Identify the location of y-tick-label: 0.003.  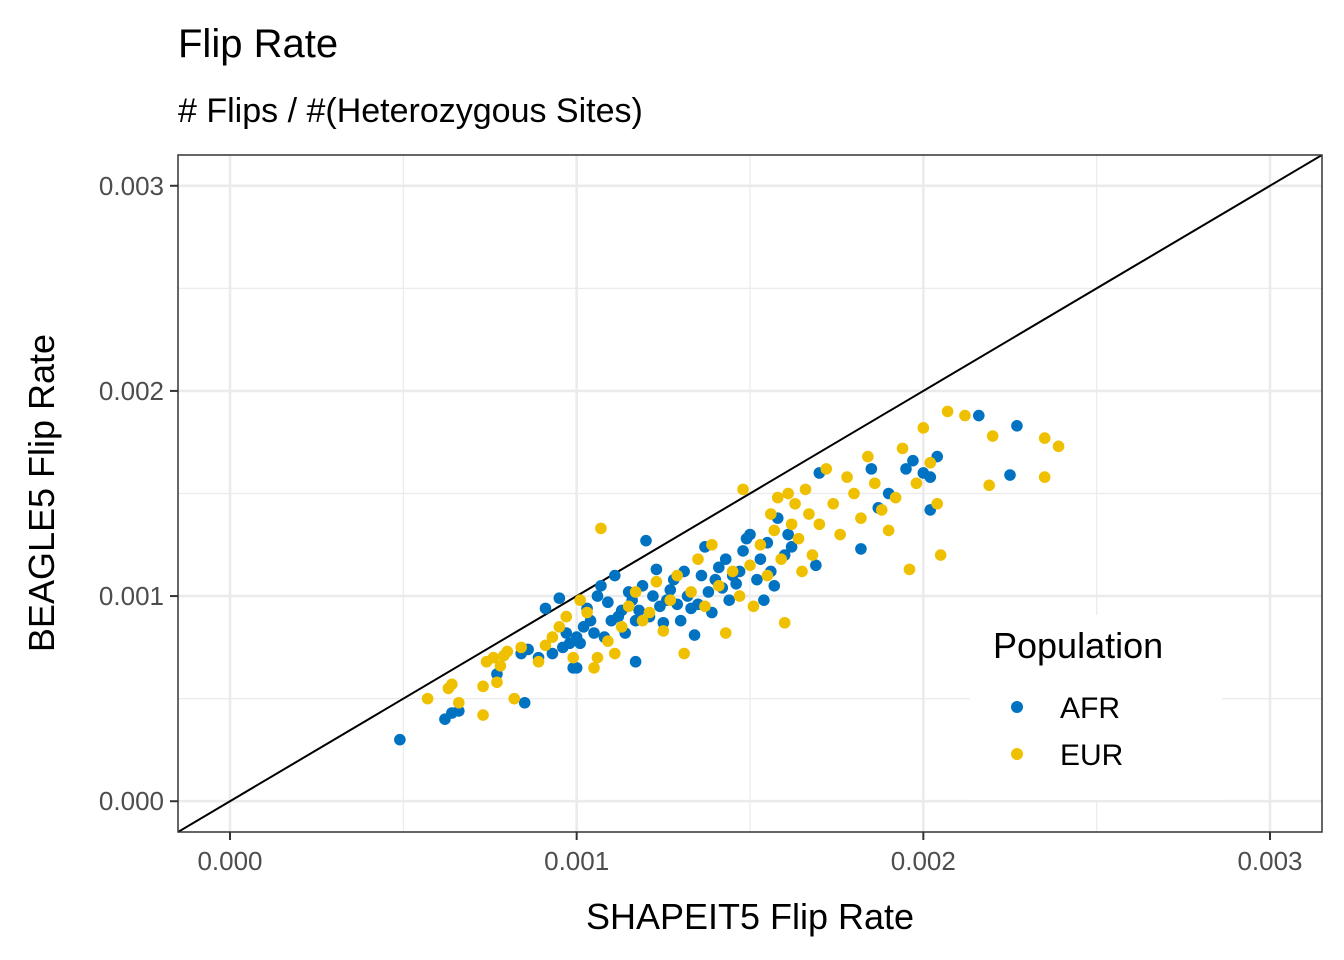
(131, 186).